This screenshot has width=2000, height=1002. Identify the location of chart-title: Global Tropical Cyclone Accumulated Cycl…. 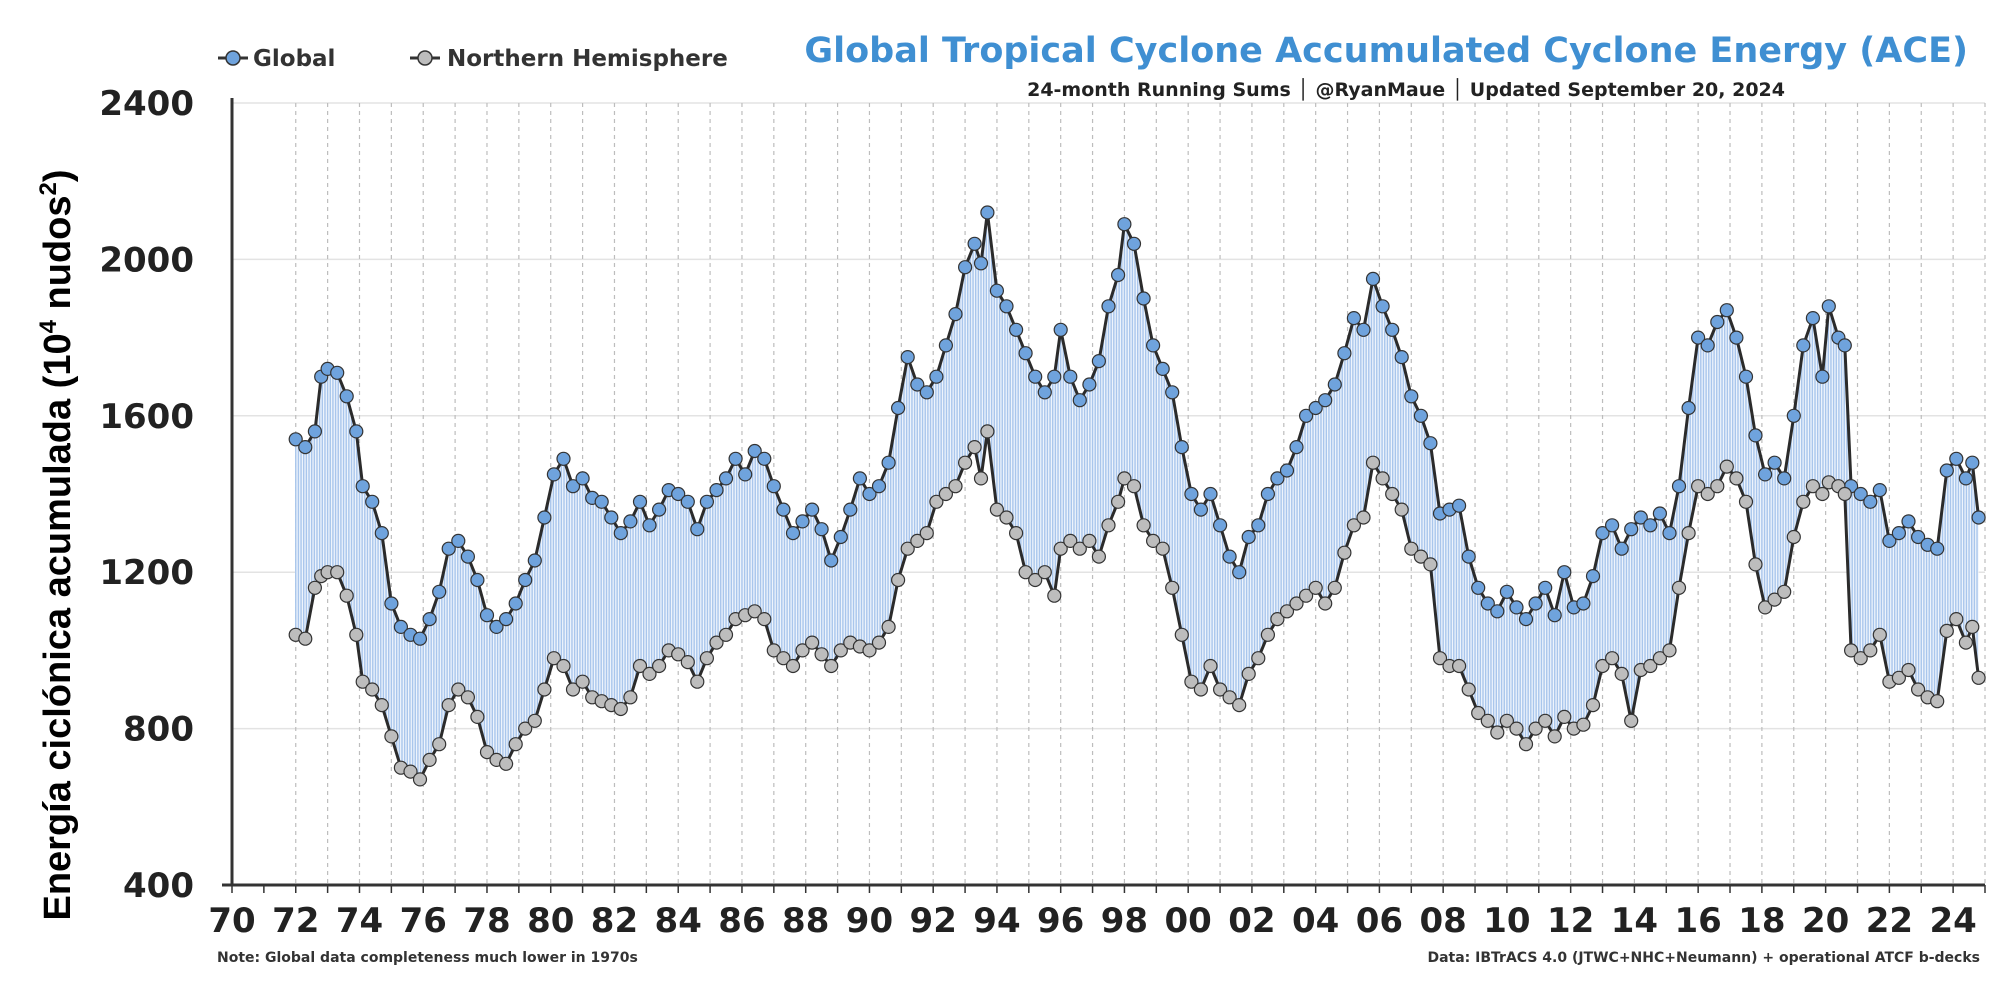
(1386, 51).